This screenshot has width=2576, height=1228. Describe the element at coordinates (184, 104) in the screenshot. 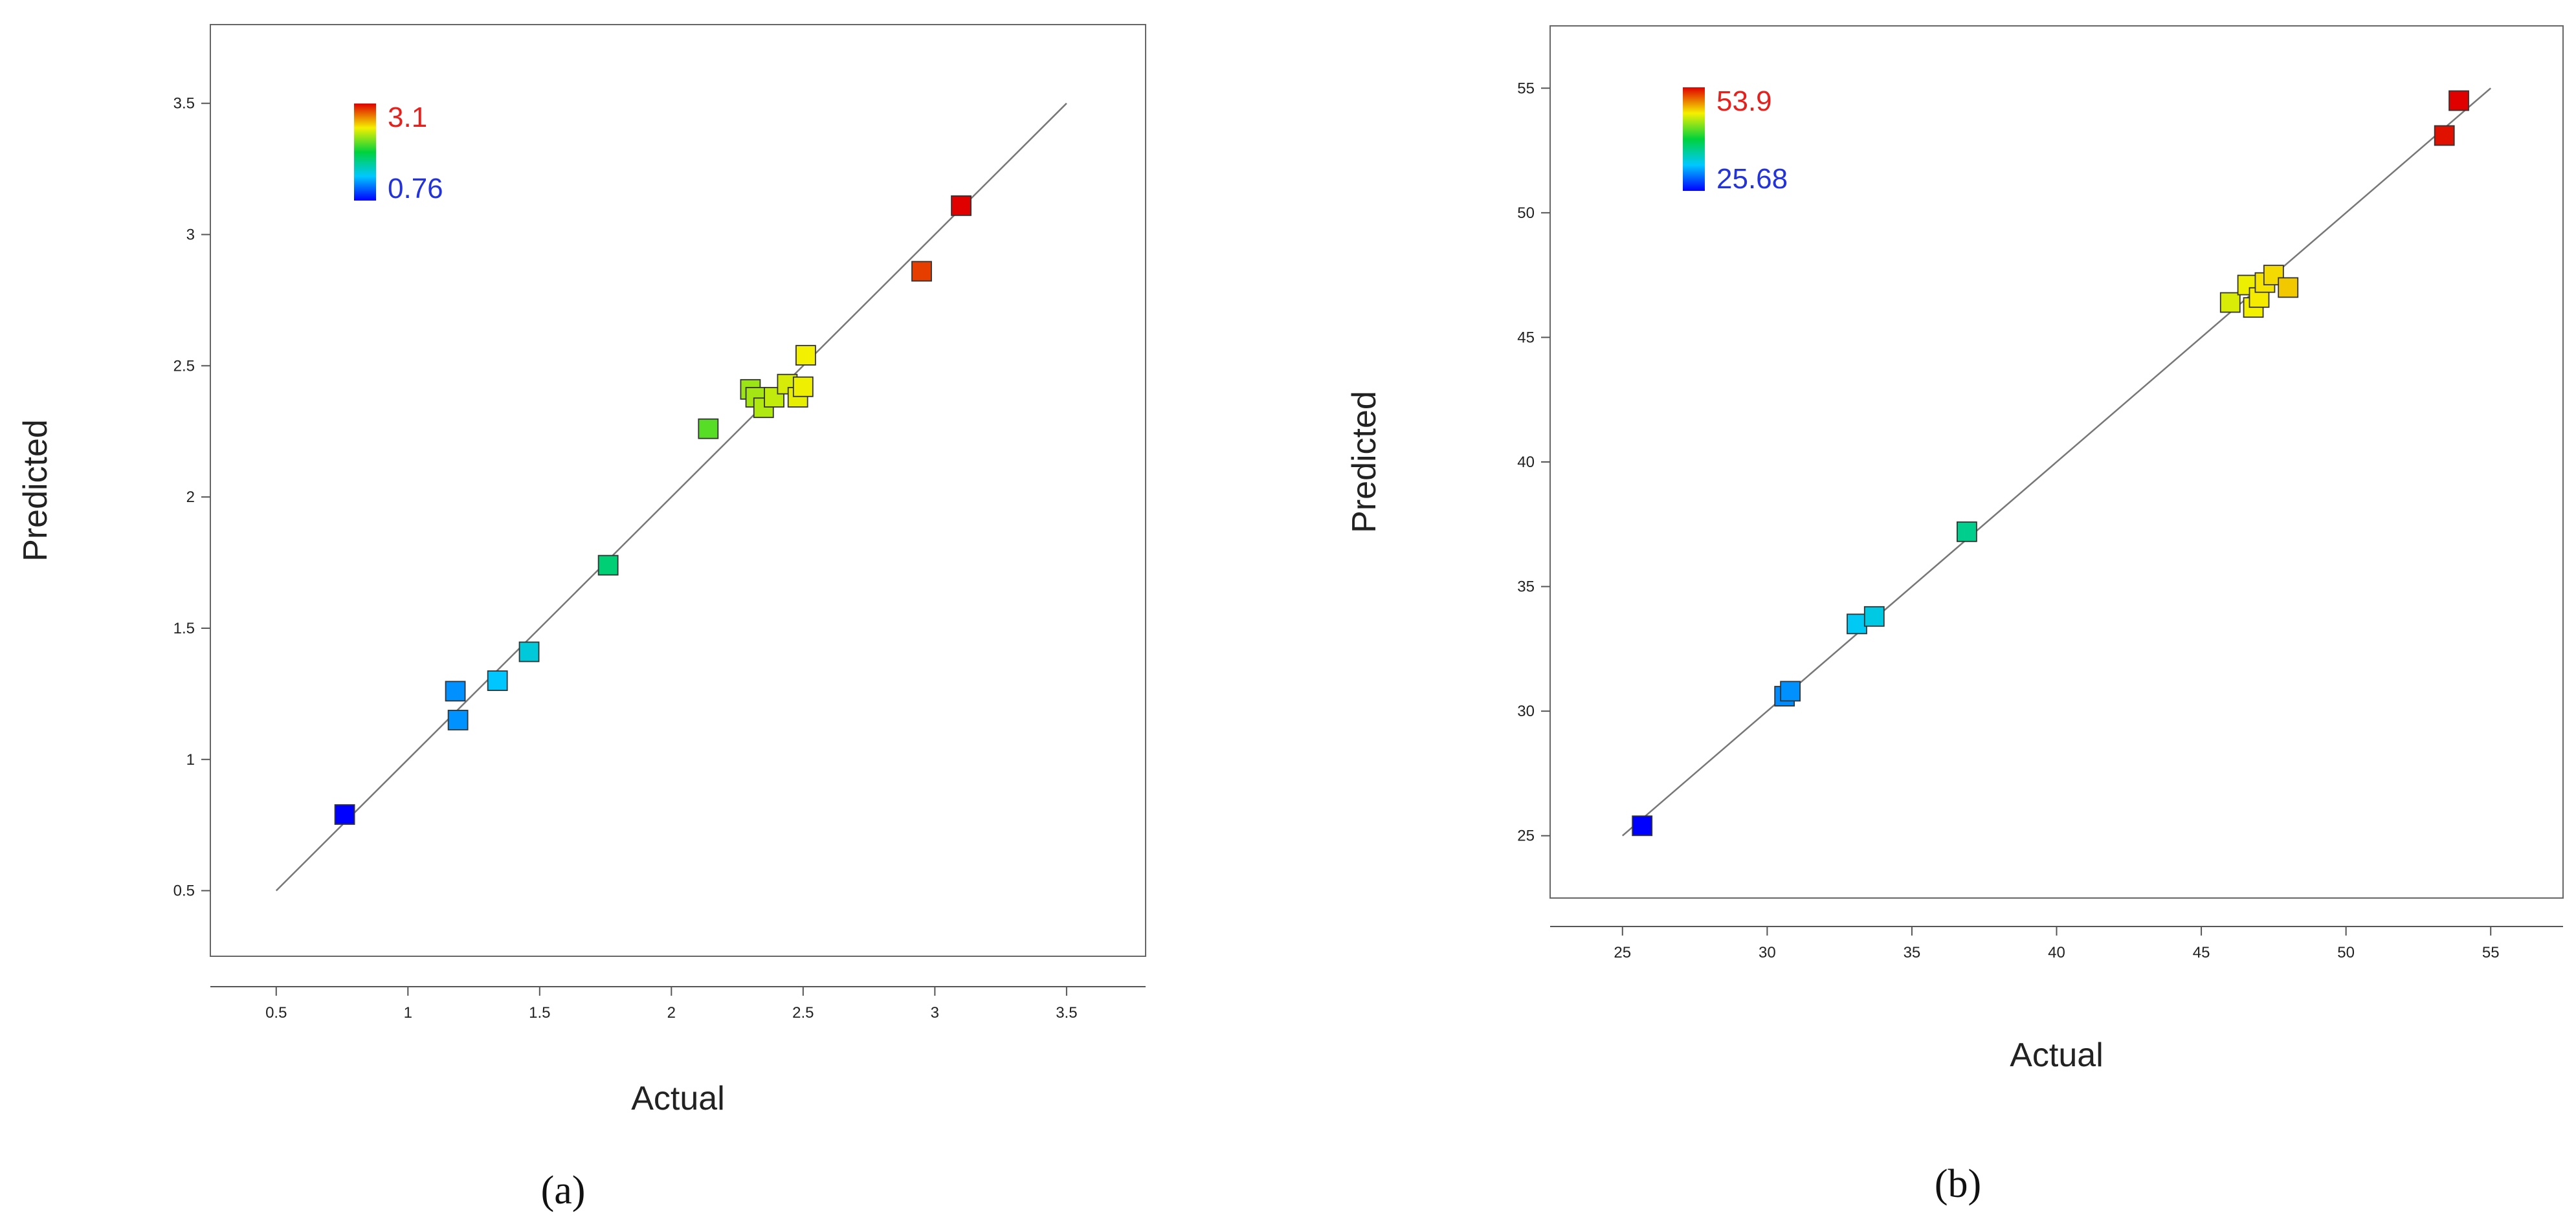

I see `y-tick-label: 3.5` at that location.